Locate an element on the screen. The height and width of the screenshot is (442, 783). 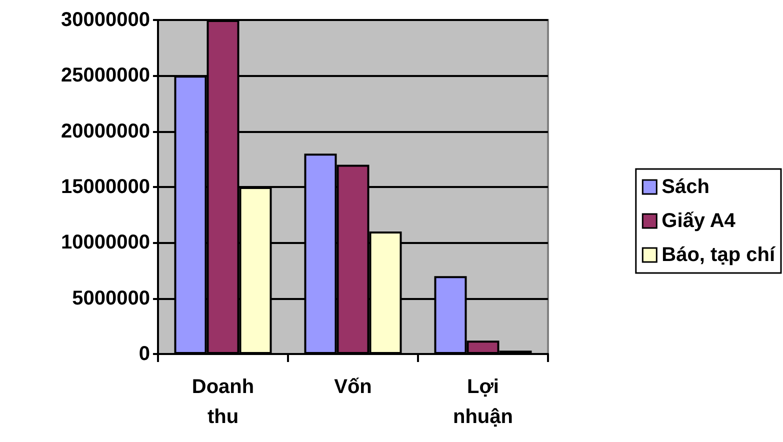
y-tick-label: 10000000 is located at coordinates (105, 243).